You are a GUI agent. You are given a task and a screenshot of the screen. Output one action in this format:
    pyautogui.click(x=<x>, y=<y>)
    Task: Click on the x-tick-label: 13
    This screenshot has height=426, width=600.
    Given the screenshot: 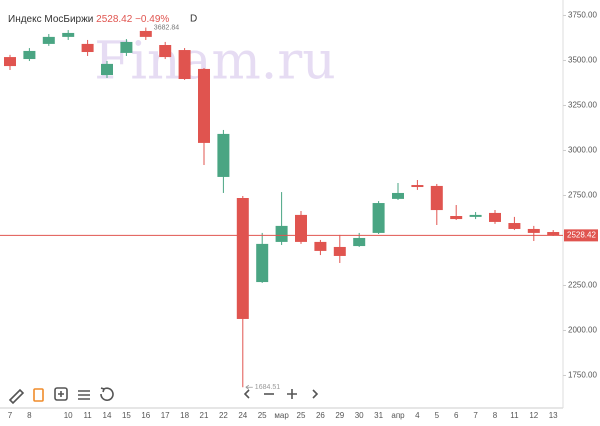 What is the action you would take?
    pyautogui.click(x=553, y=415)
    